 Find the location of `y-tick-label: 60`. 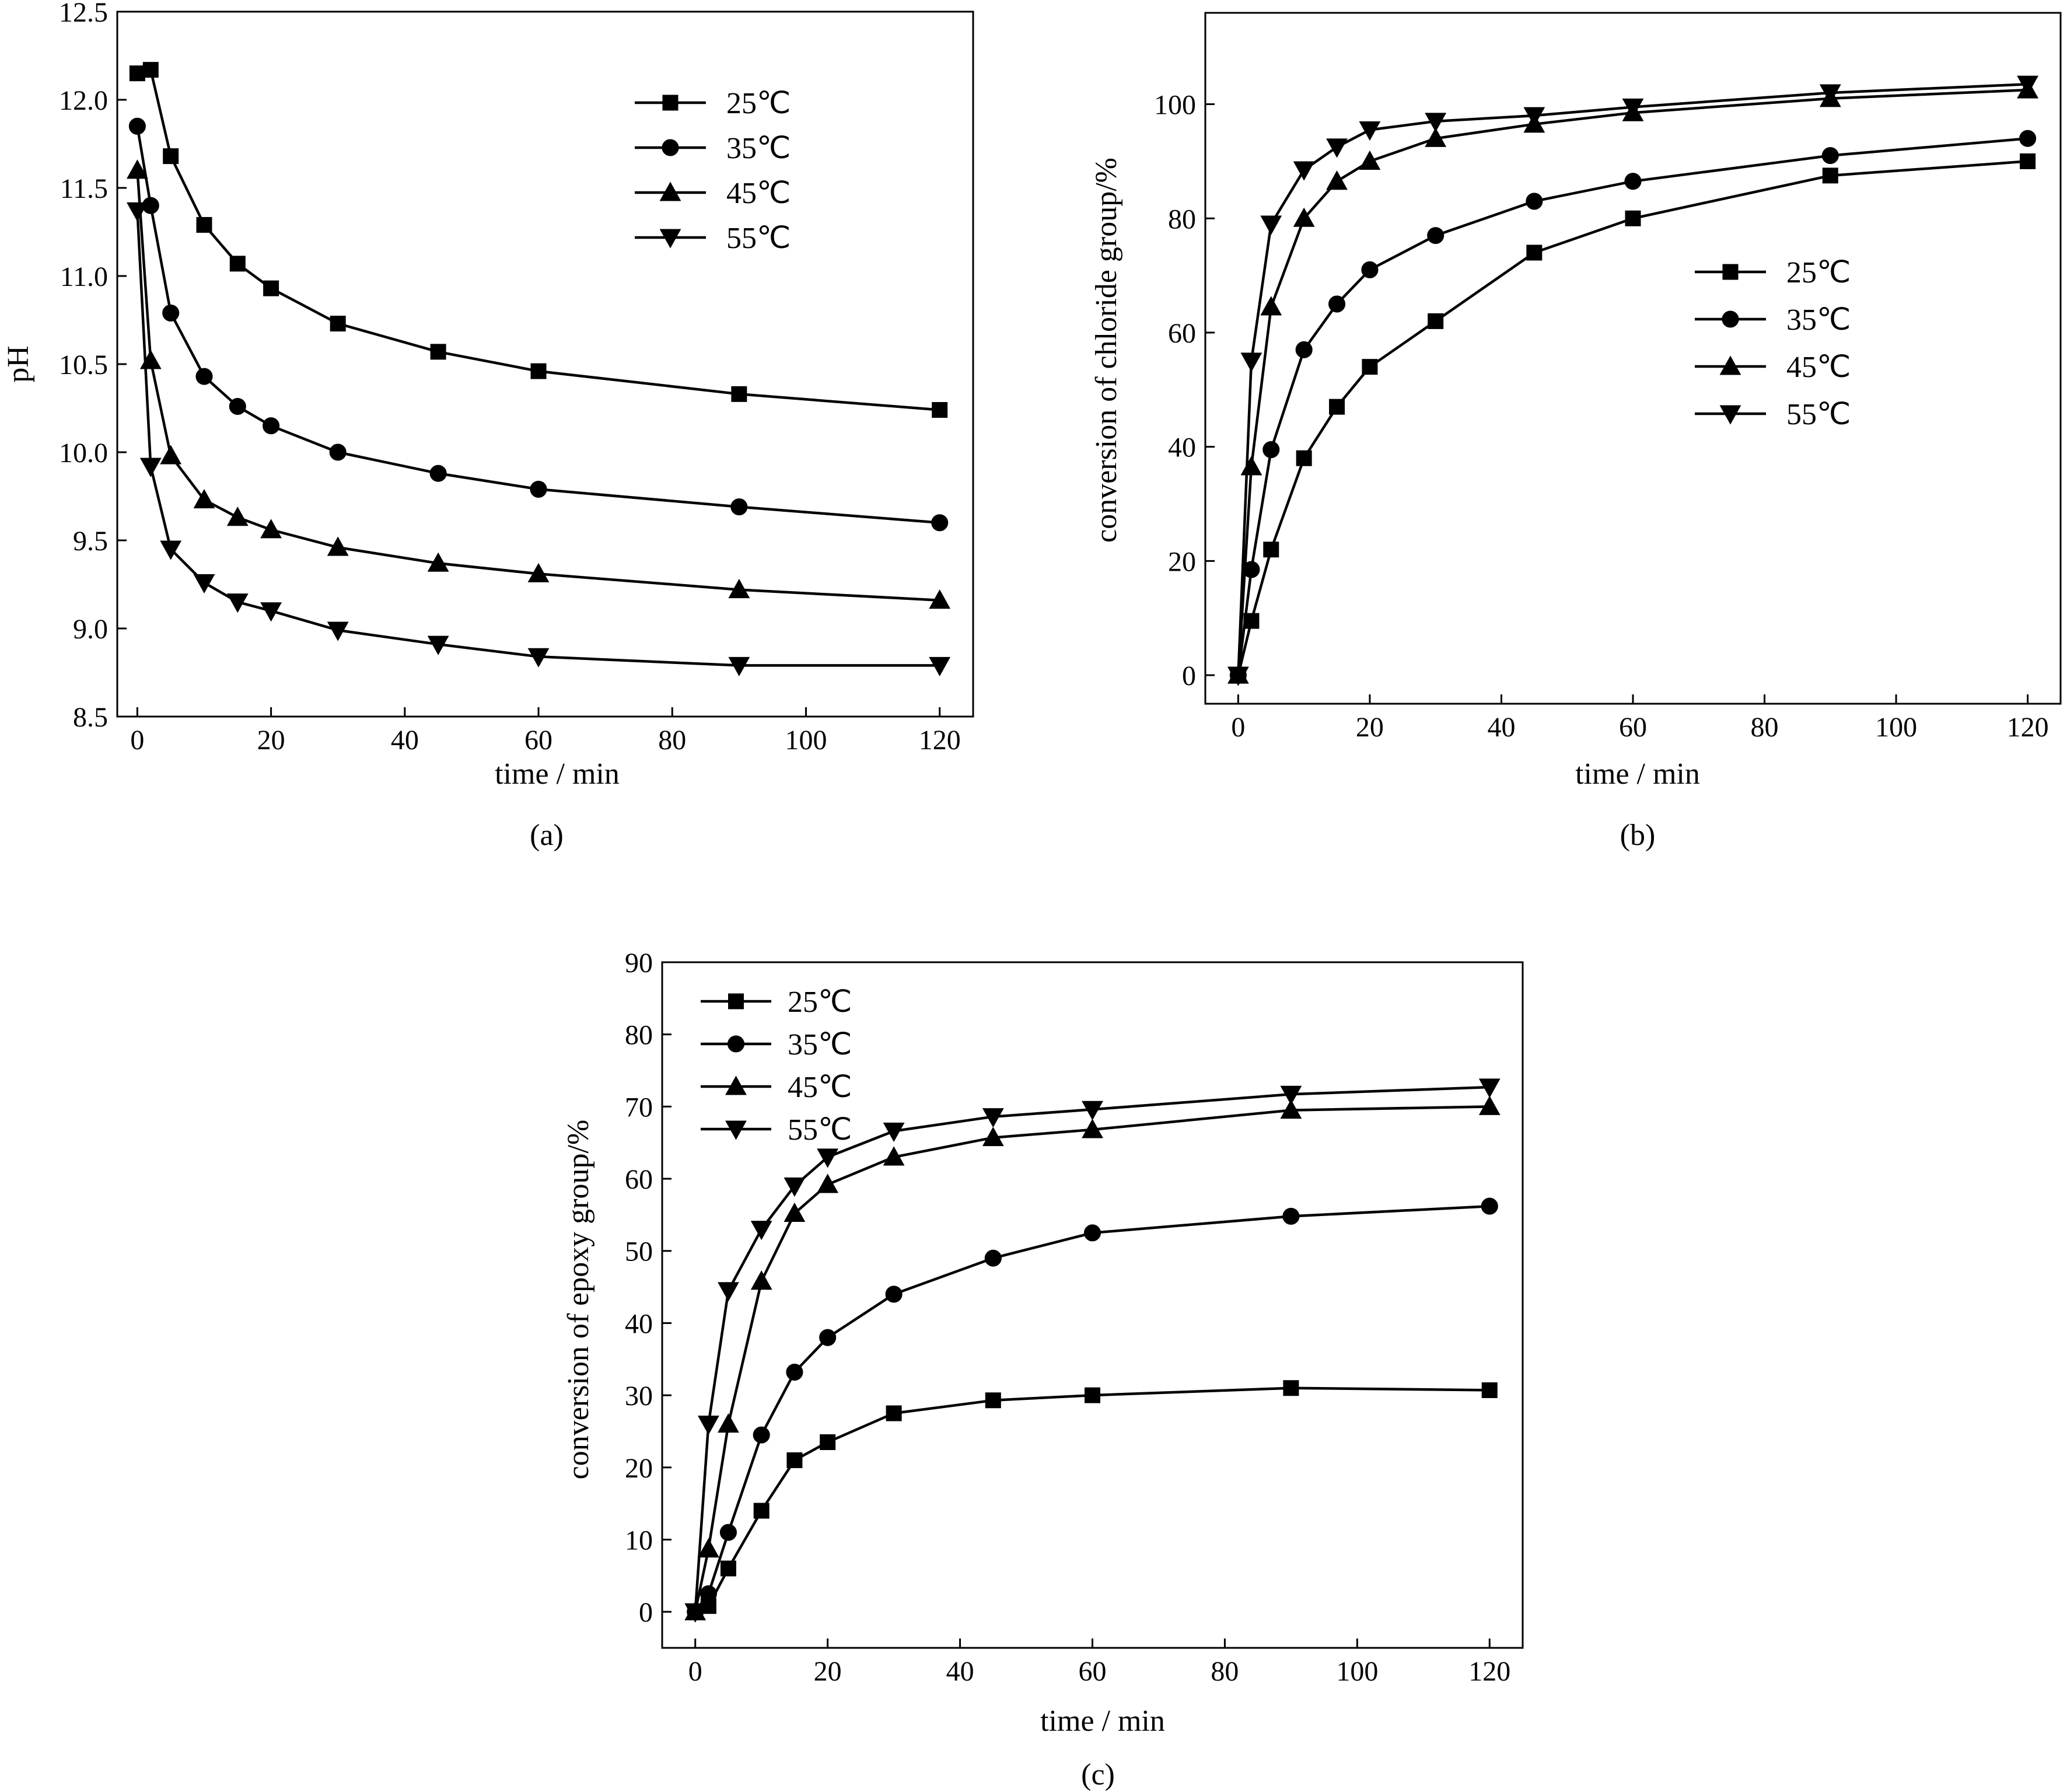

y-tick-label: 60 is located at coordinates (639, 1179).